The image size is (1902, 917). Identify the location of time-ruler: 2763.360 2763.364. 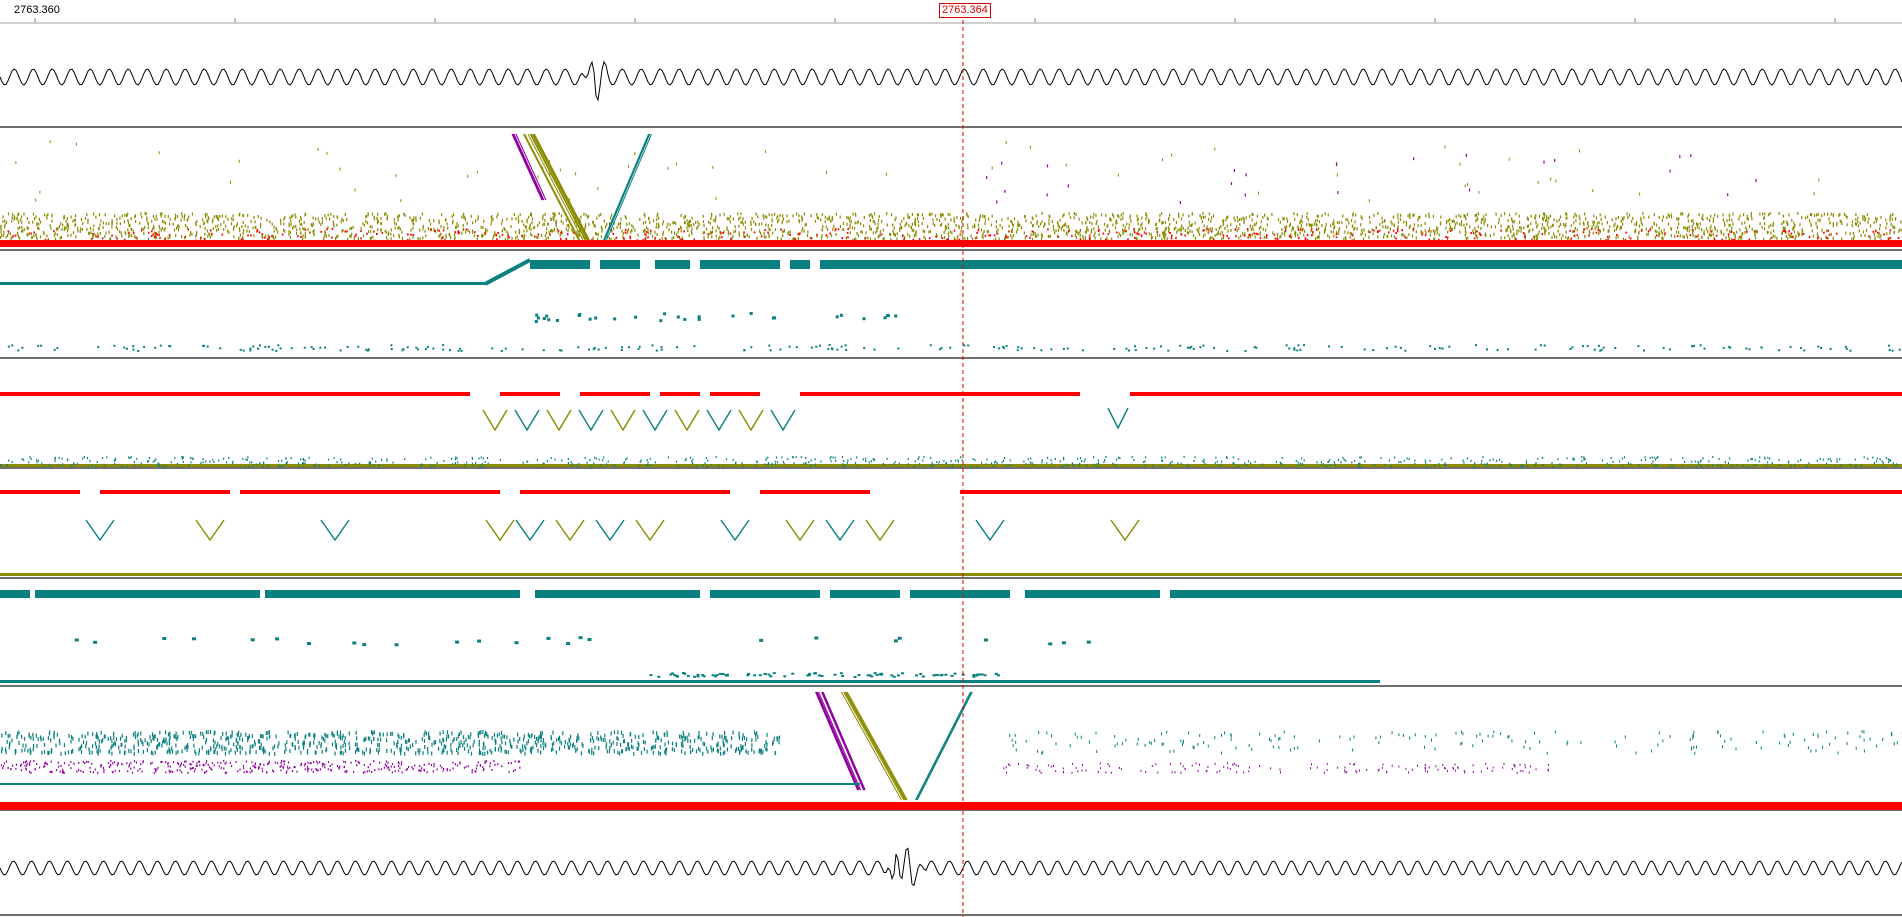
(951, 12).